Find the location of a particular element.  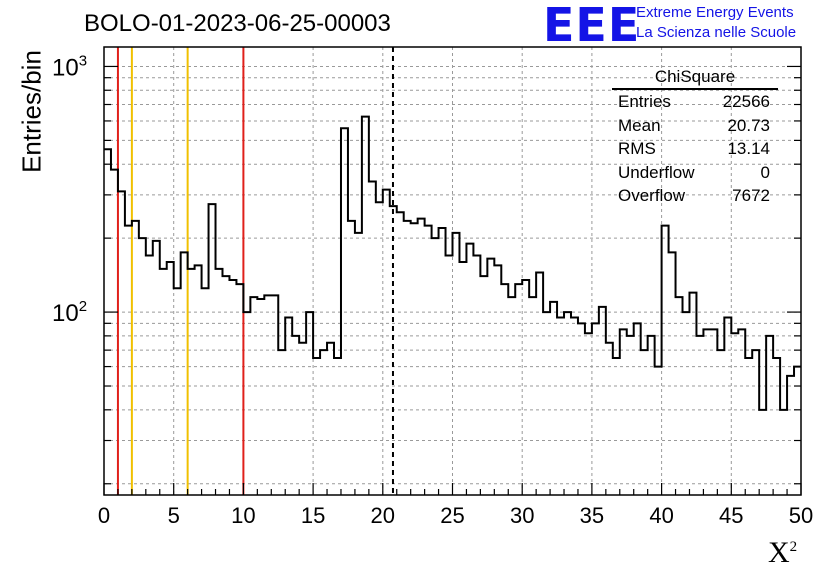

y-axis-label: Entries/bin is located at coordinates (31, 111).